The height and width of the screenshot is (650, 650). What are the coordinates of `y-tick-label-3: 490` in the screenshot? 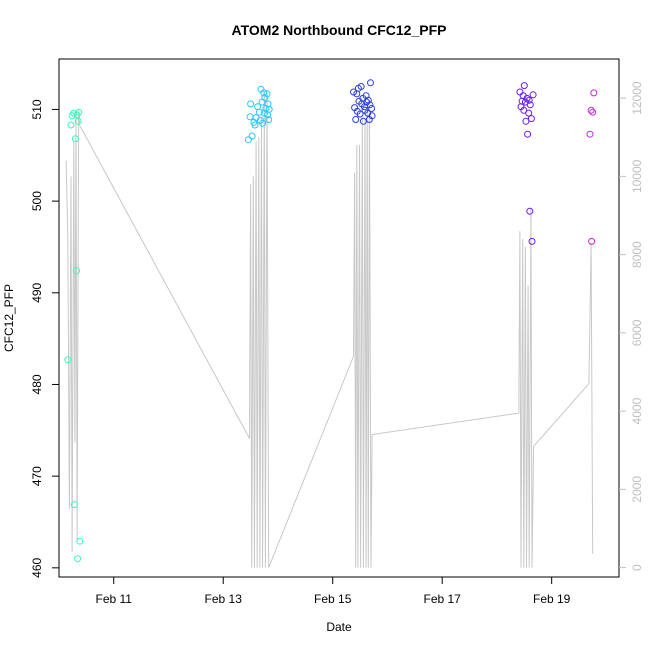 It's located at (37, 292).